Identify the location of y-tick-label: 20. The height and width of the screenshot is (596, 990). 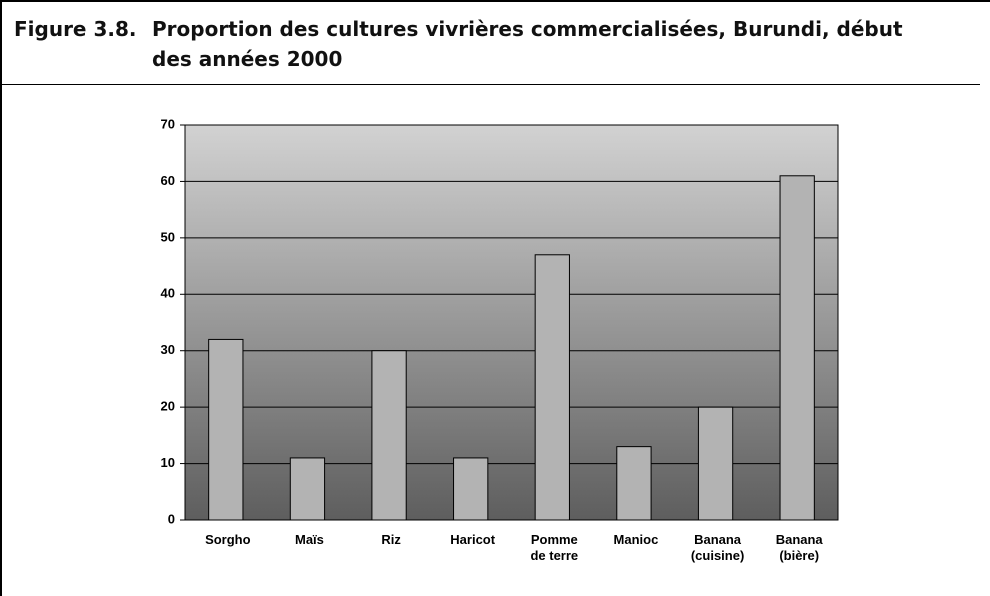
(168, 406).